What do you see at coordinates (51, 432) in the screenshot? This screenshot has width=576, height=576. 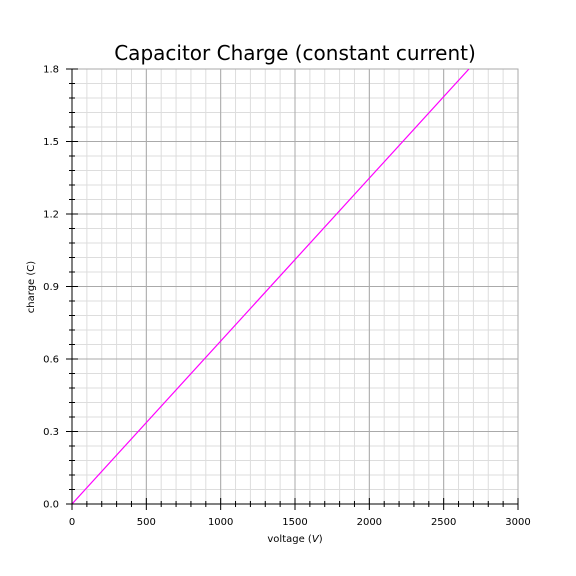 I see `y-tick-label: 0.3` at bounding box center [51, 432].